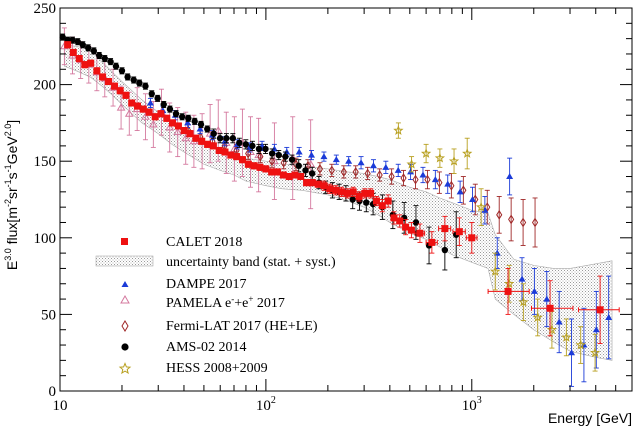 The image size is (640, 431). Describe the element at coordinates (53, 392) in the screenshot. I see `y-tick-label: 0` at that location.